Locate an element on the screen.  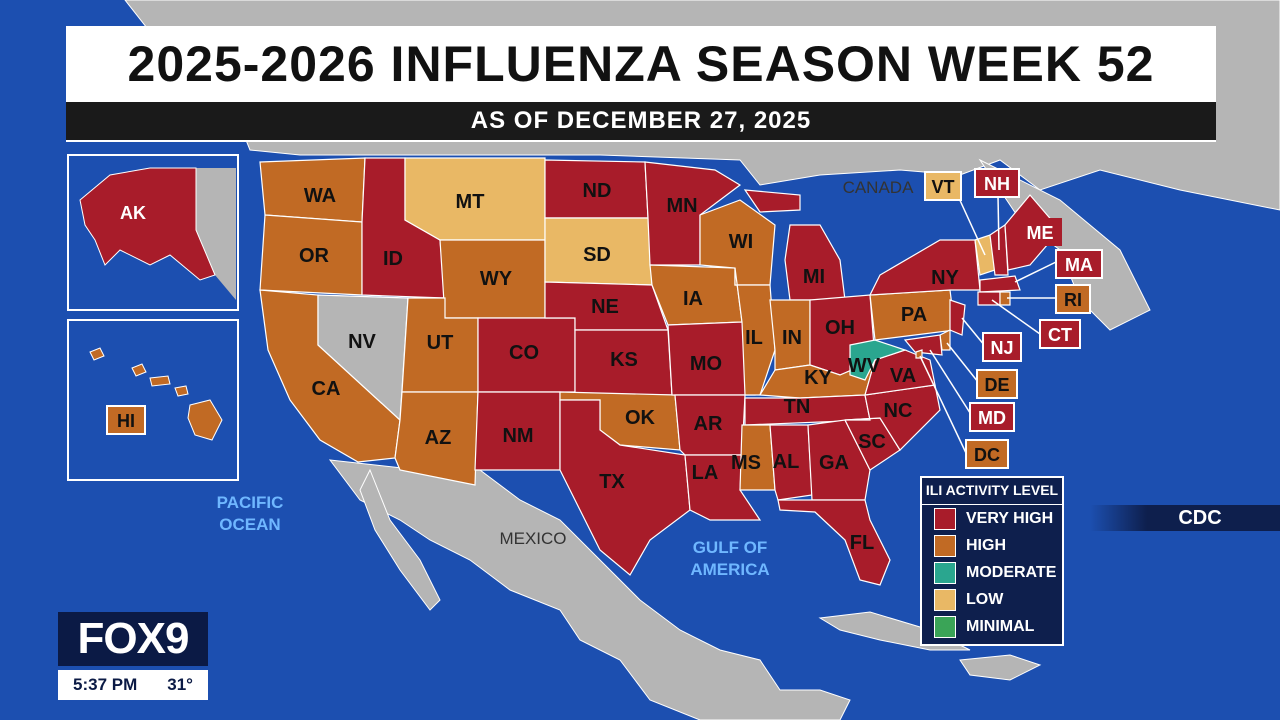
title-bar: 2025-2026 INFLUENZA SEASON WEEK 52 is located at coordinates (641, 64).